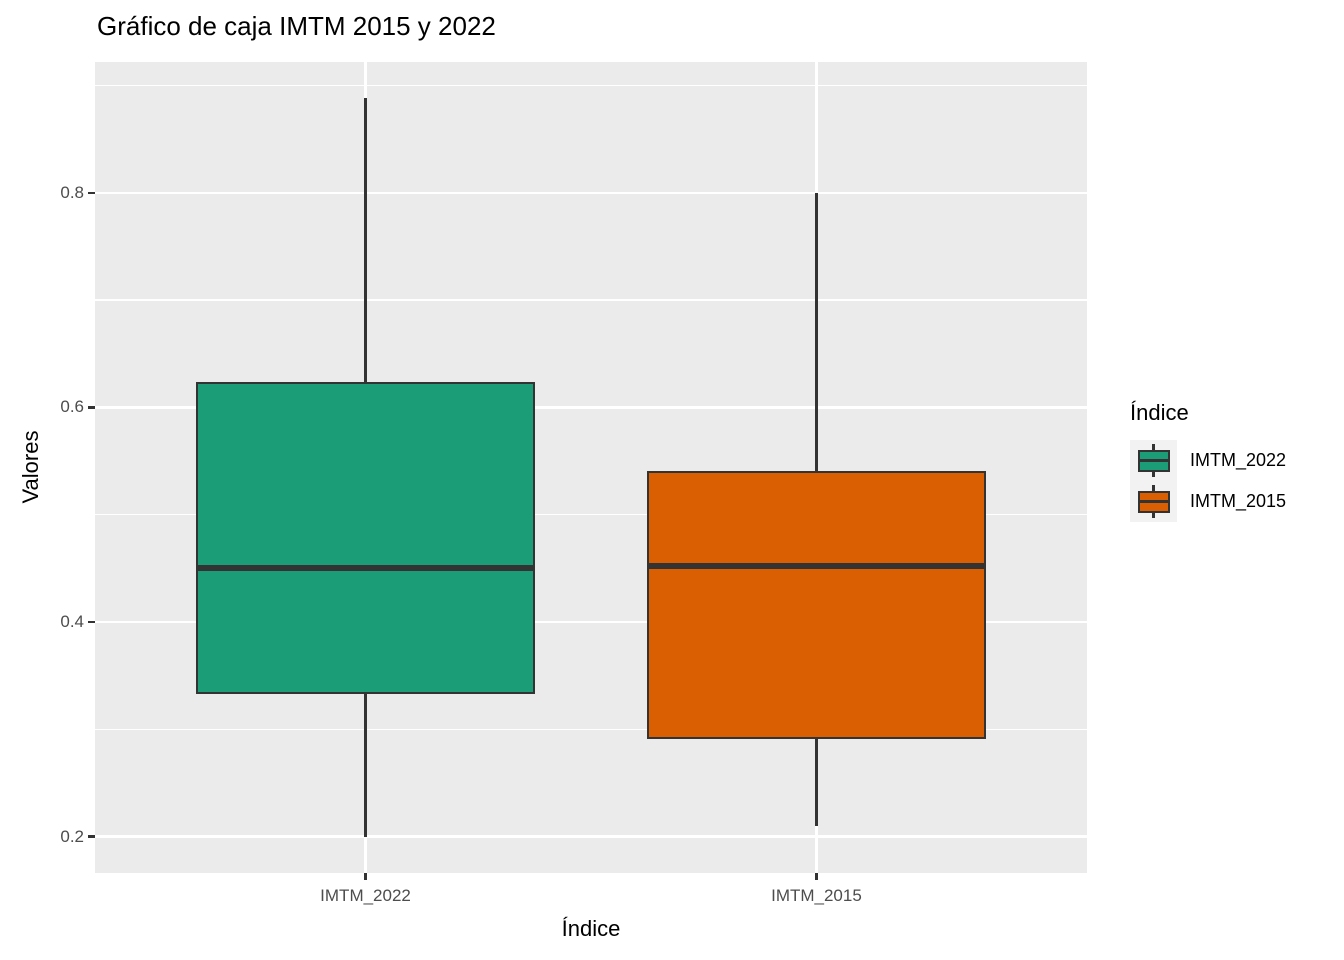 This screenshot has height=960, width=1344. Describe the element at coordinates (72, 192) in the screenshot. I see `y-tick-label: 0.8` at that location.